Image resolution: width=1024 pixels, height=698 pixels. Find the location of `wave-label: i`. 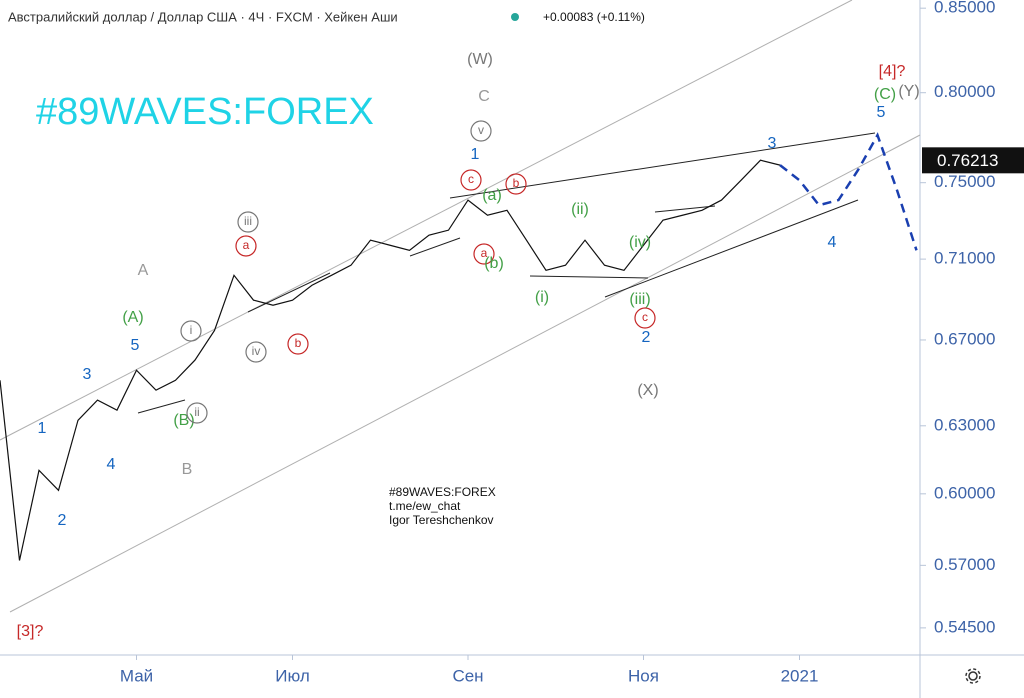

wave-label: i is located at coordinates (191, 330).